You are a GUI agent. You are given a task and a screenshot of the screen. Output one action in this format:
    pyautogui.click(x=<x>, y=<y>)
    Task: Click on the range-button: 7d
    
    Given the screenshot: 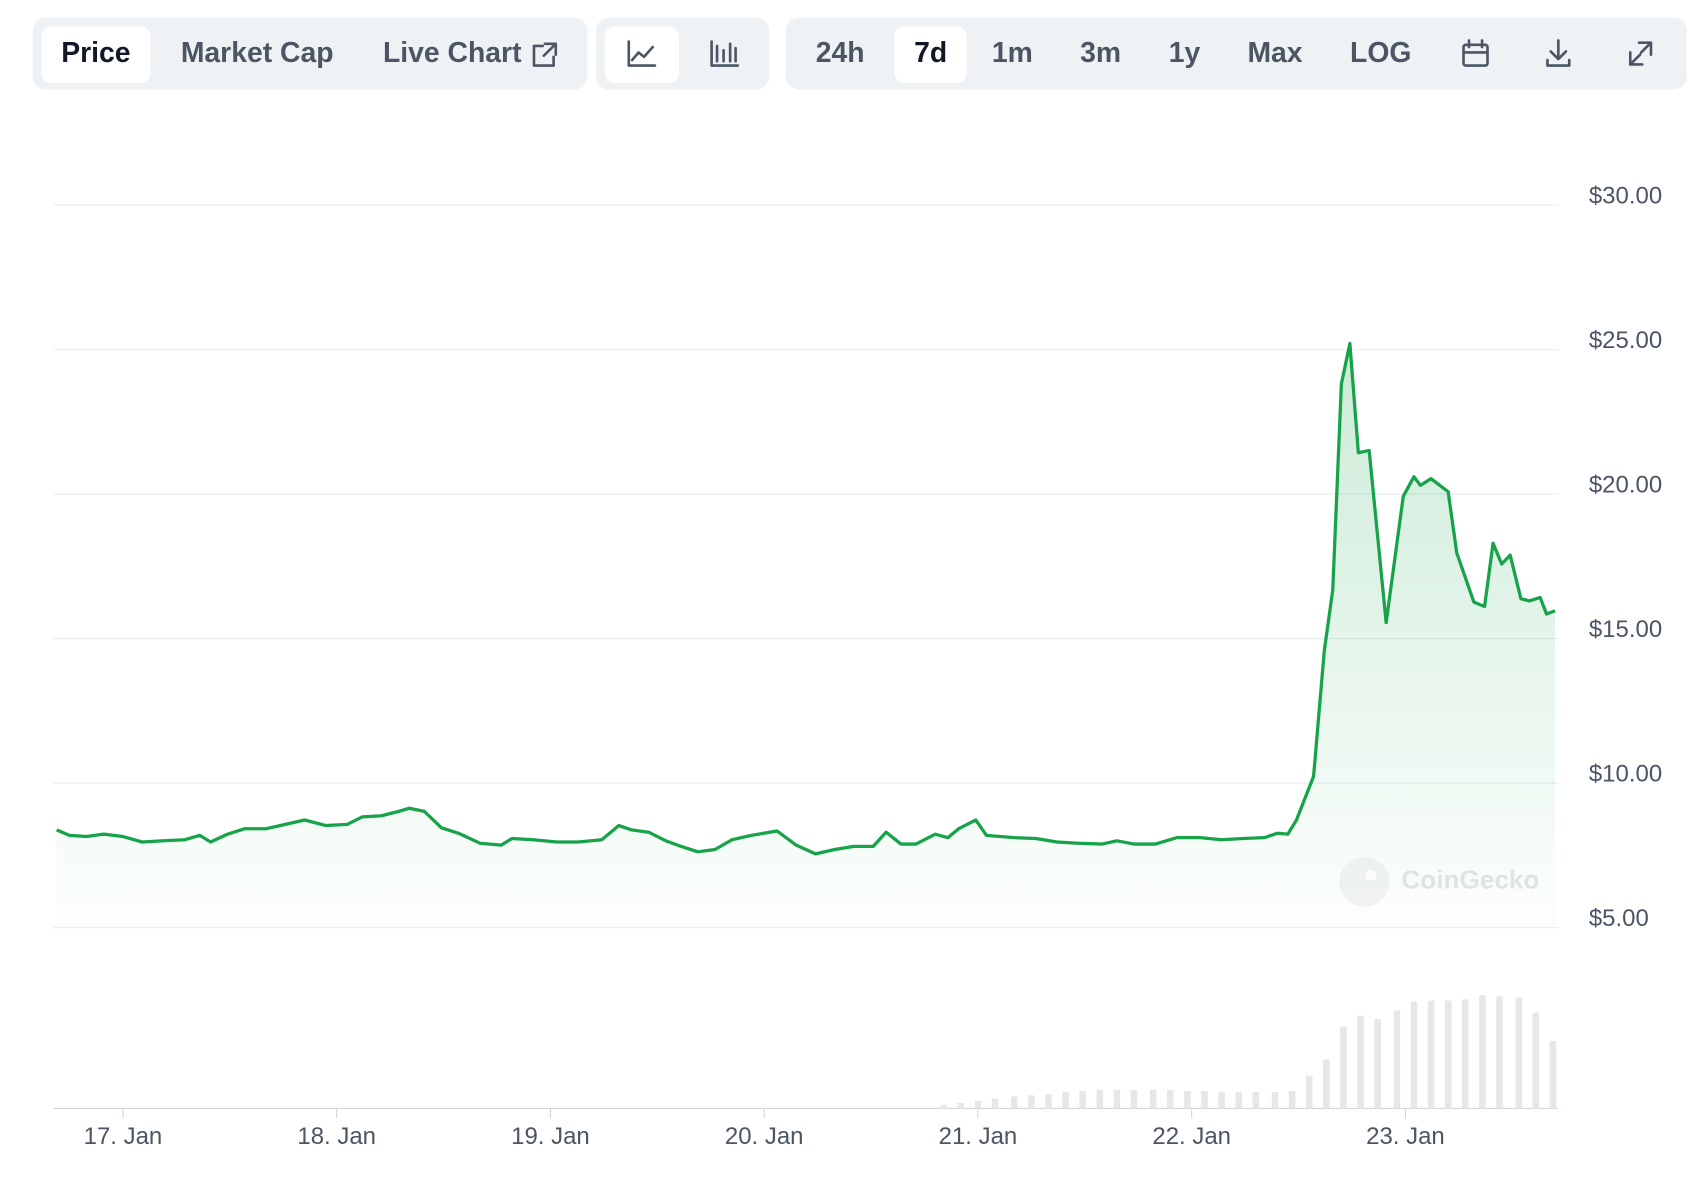 What is the action you would take?
    pyautogui.click(x=930, y=53)
    